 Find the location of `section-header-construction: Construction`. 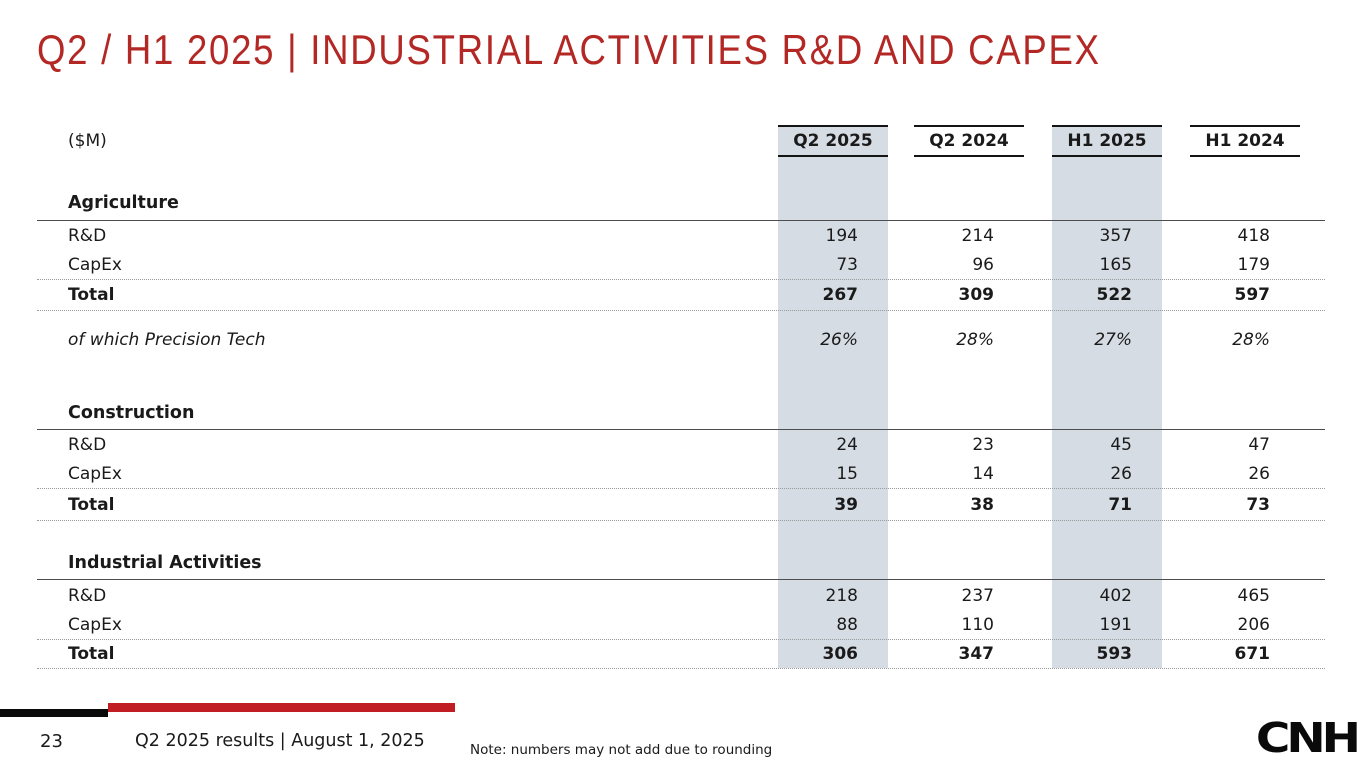

section-header-construction: Construction is located at coordinates (681, 413).